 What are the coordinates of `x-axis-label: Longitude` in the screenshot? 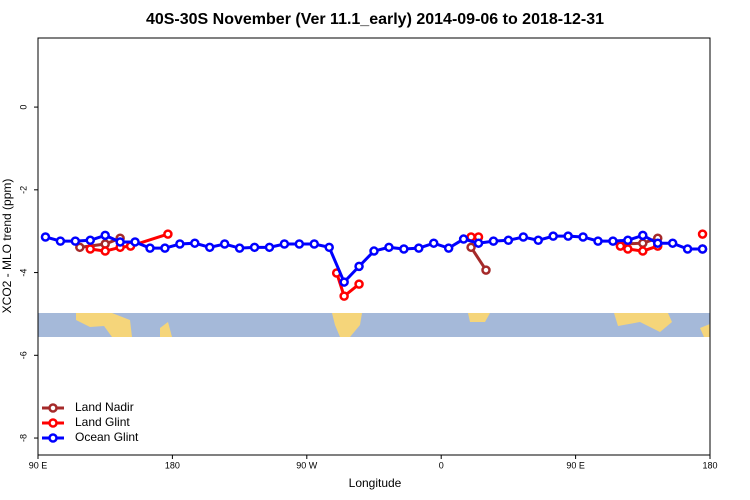 It's located at (375, 483).